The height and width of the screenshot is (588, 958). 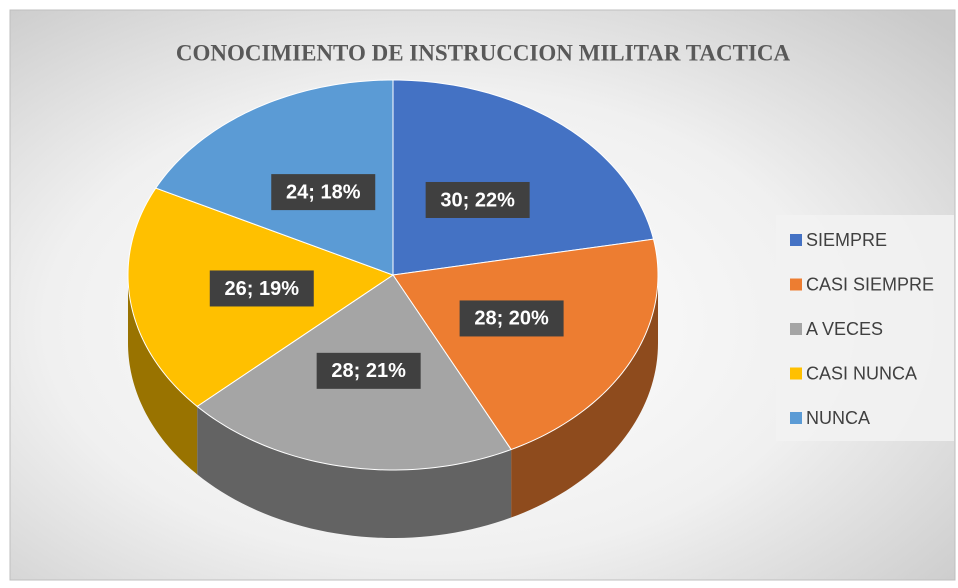 I want to click on data-label: 28; 21%, so click(x=368, y=371).